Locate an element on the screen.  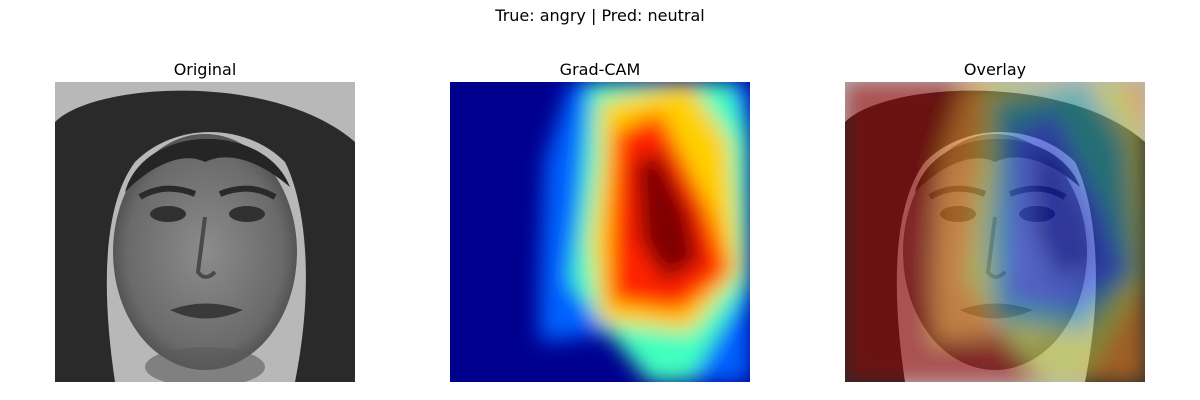
gradcam-title: Grad-CAM is located at coordinates (600, 69).